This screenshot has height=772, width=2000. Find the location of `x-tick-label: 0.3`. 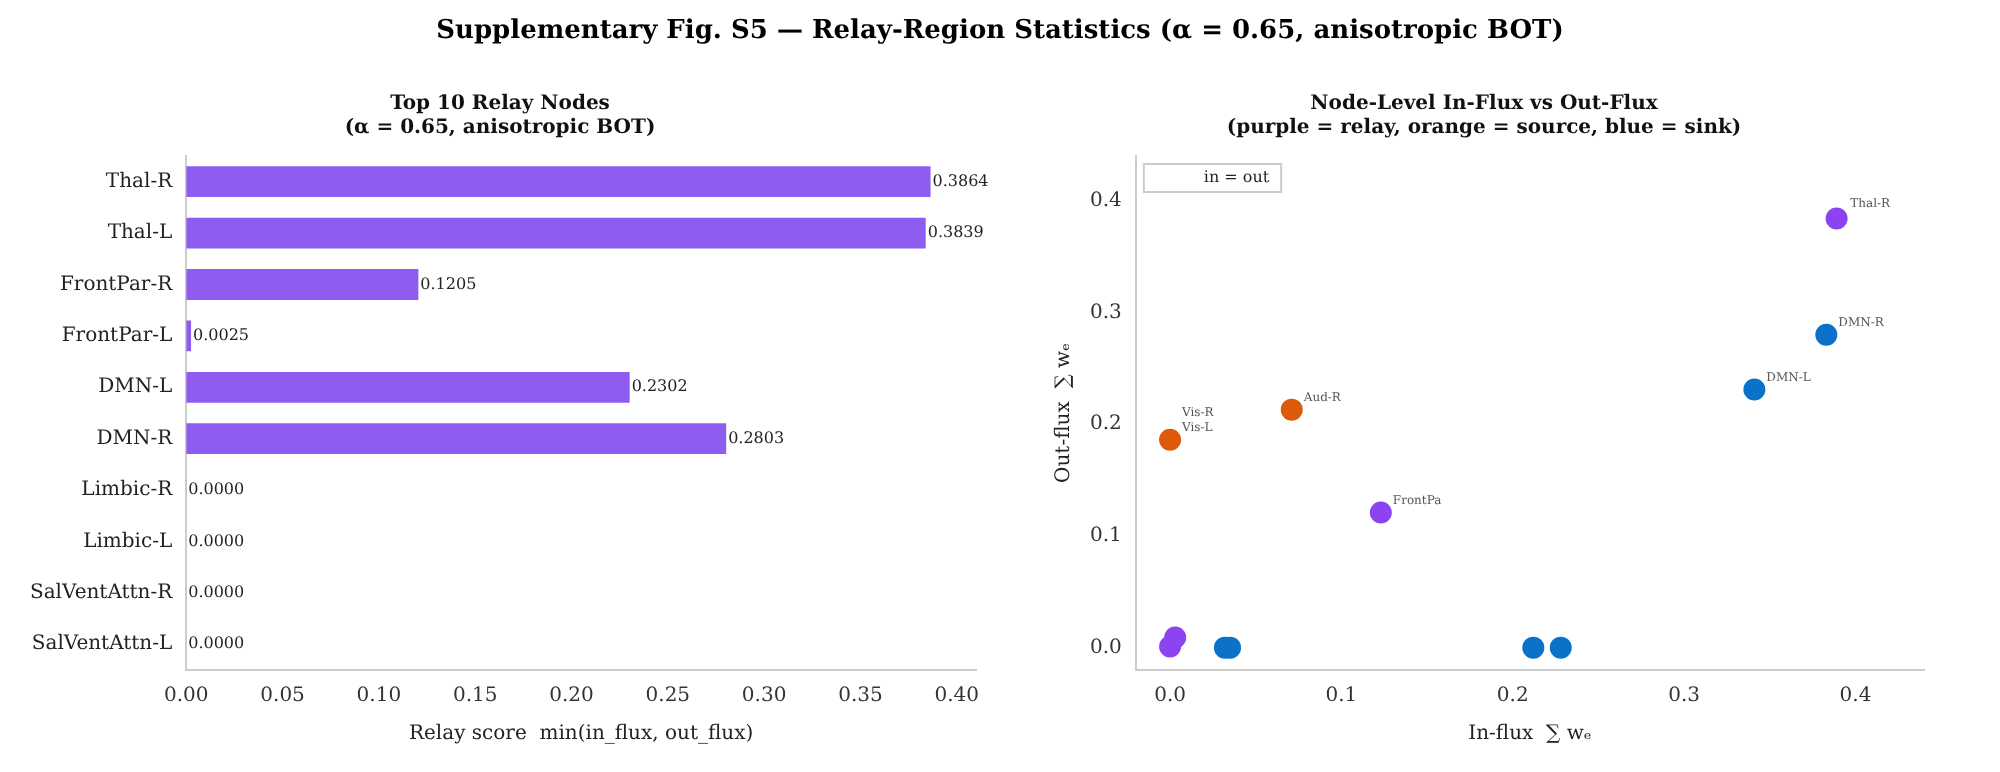

x-tick-label: 0.3 is located at coordinates (1684, 696).